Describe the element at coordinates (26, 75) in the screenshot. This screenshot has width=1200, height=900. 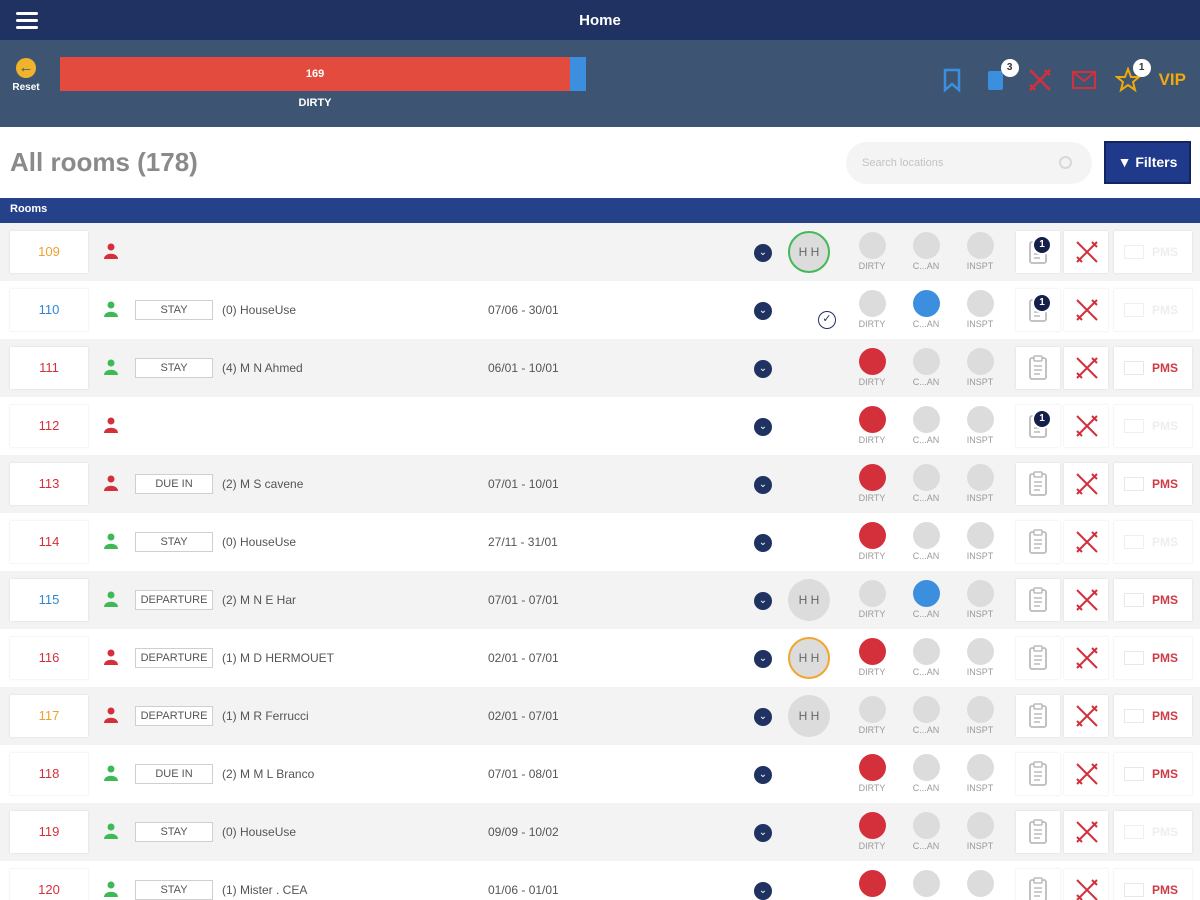
I see `reset-button: ← Reset` at that location.